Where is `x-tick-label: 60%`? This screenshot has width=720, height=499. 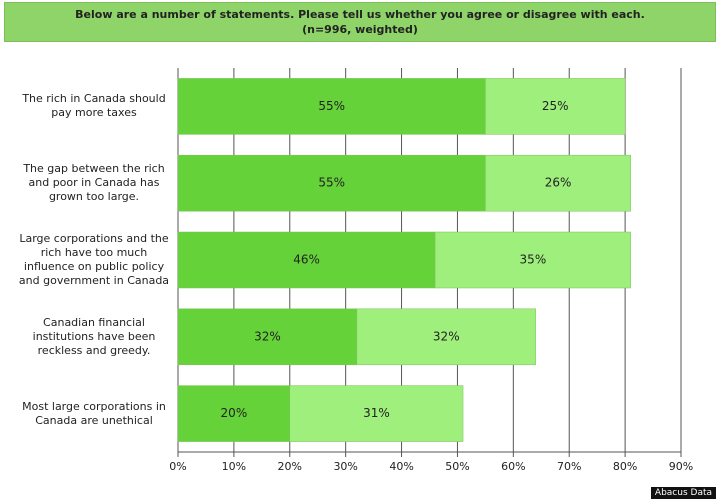 x-tick-label: 60% is located at coordinates (513, 466).